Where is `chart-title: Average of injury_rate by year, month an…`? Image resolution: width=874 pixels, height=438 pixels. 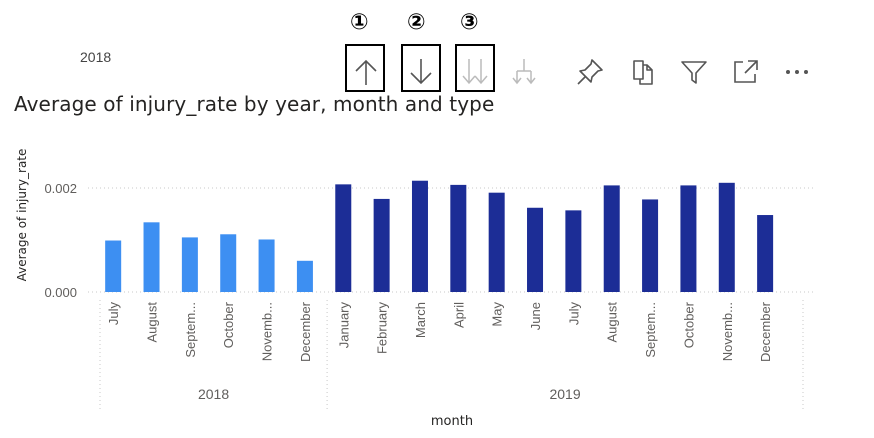 chart-title: Average of injury_rate by year, month an… is located at coordinates (254, 104).